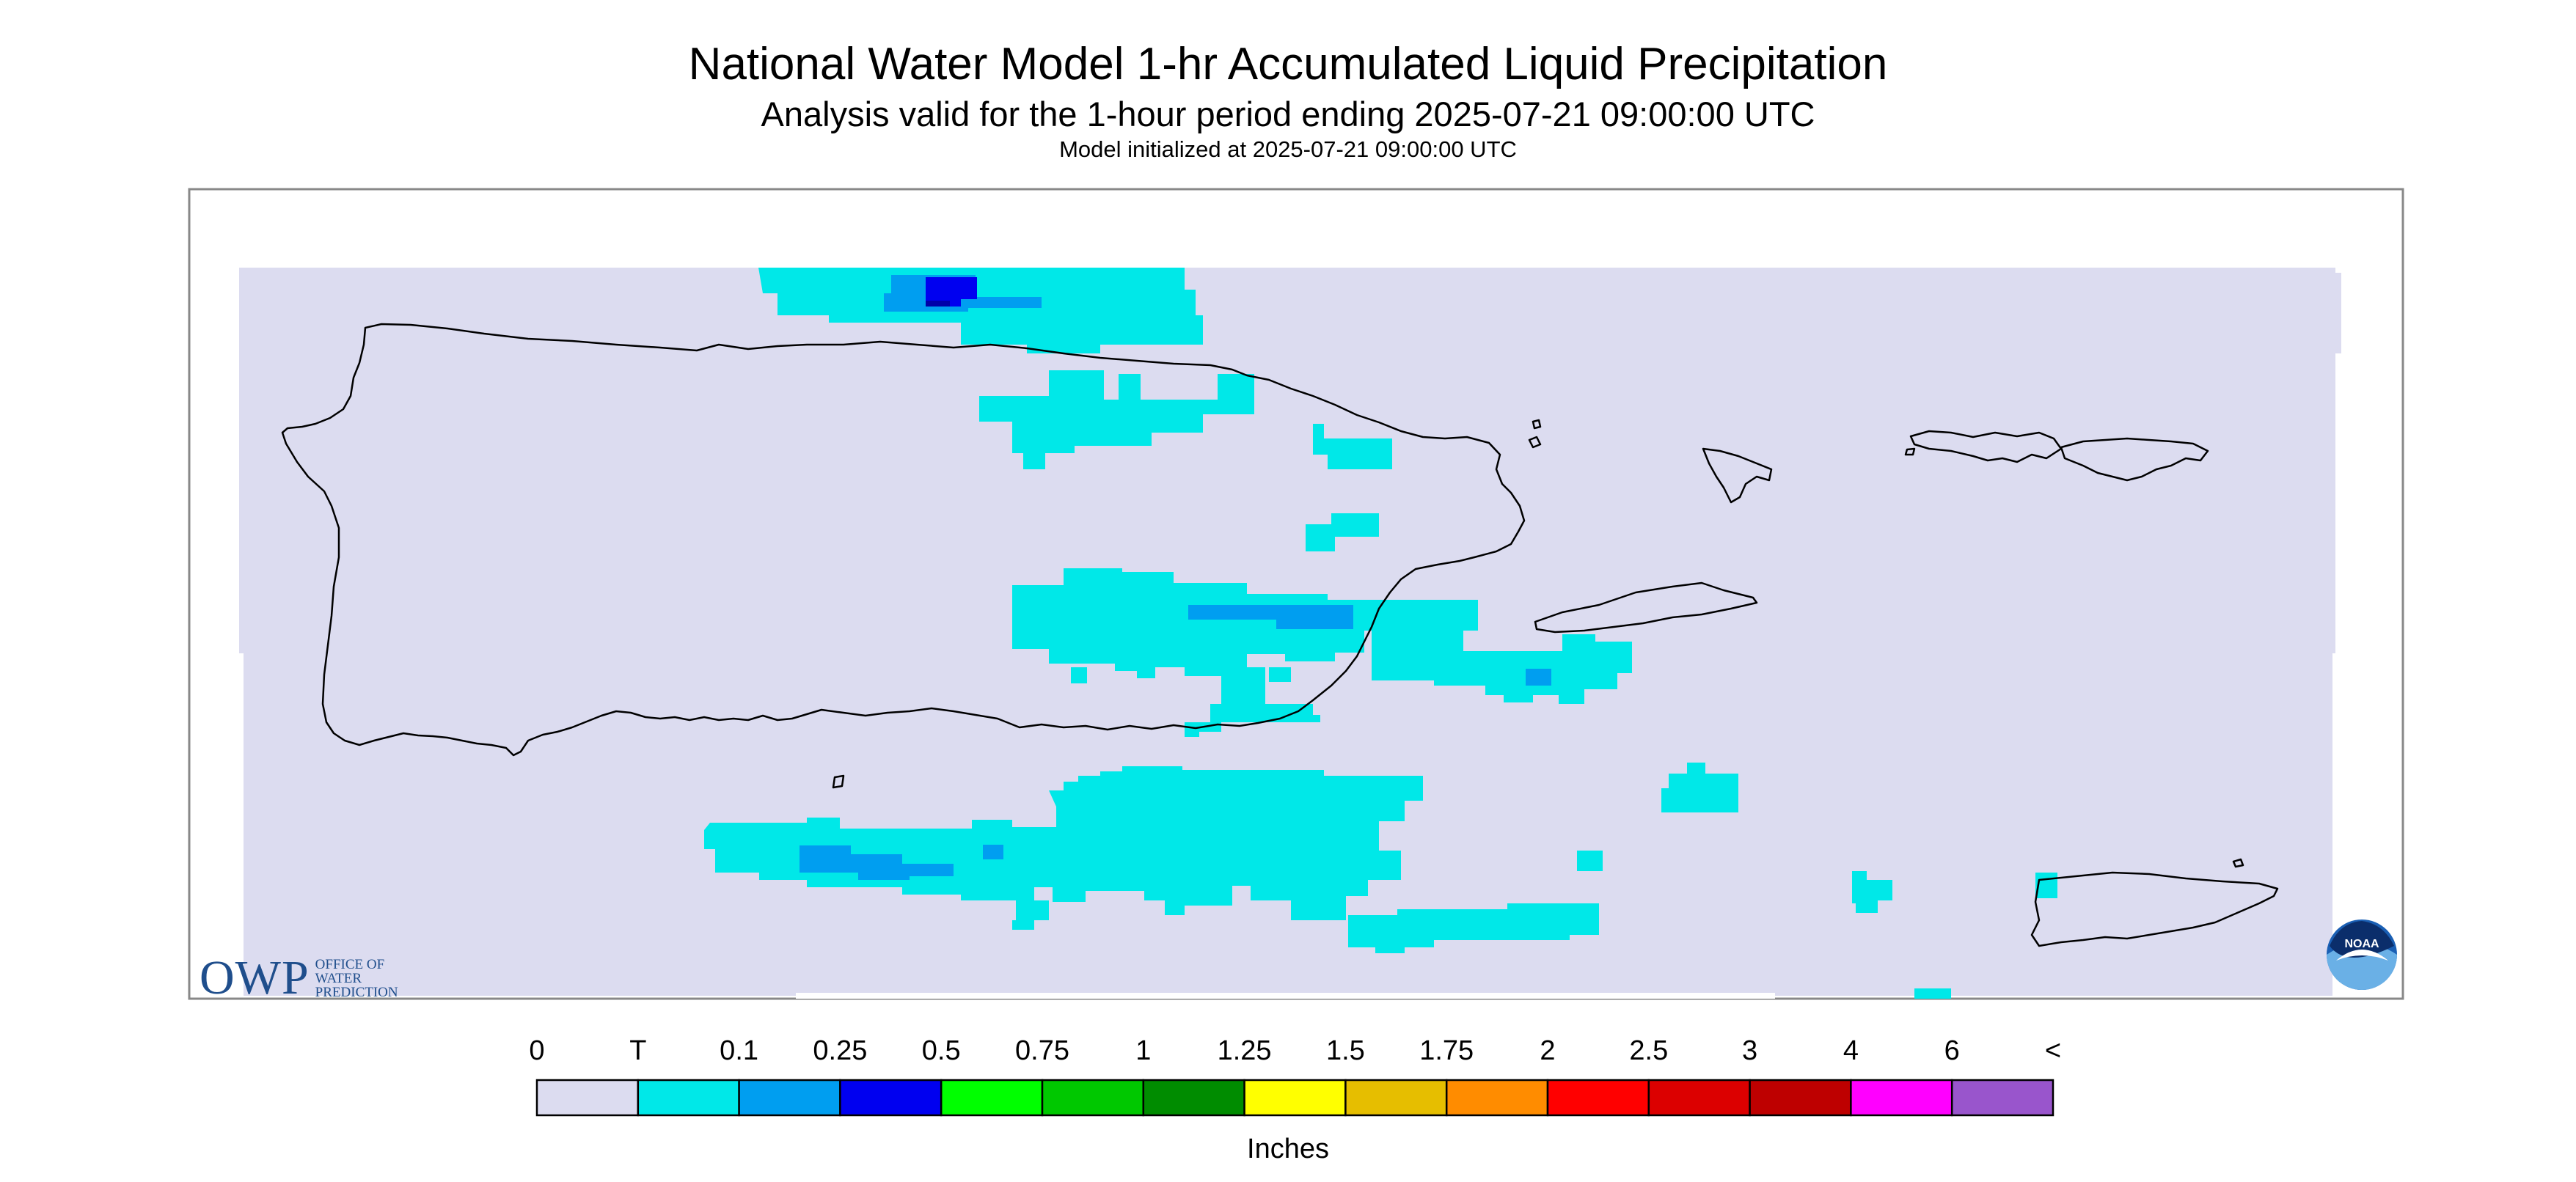 This screenshot has height=1182, width=2576. Describe the element at coordinates (2362, 954) in the screenshot. I see `noaa-logo: NOAA` at that location.